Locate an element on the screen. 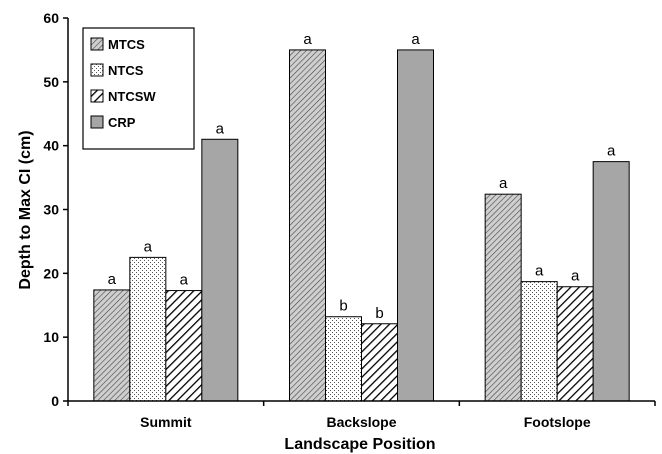  y-tick-label: 0 is located at coordinates (55, 401).